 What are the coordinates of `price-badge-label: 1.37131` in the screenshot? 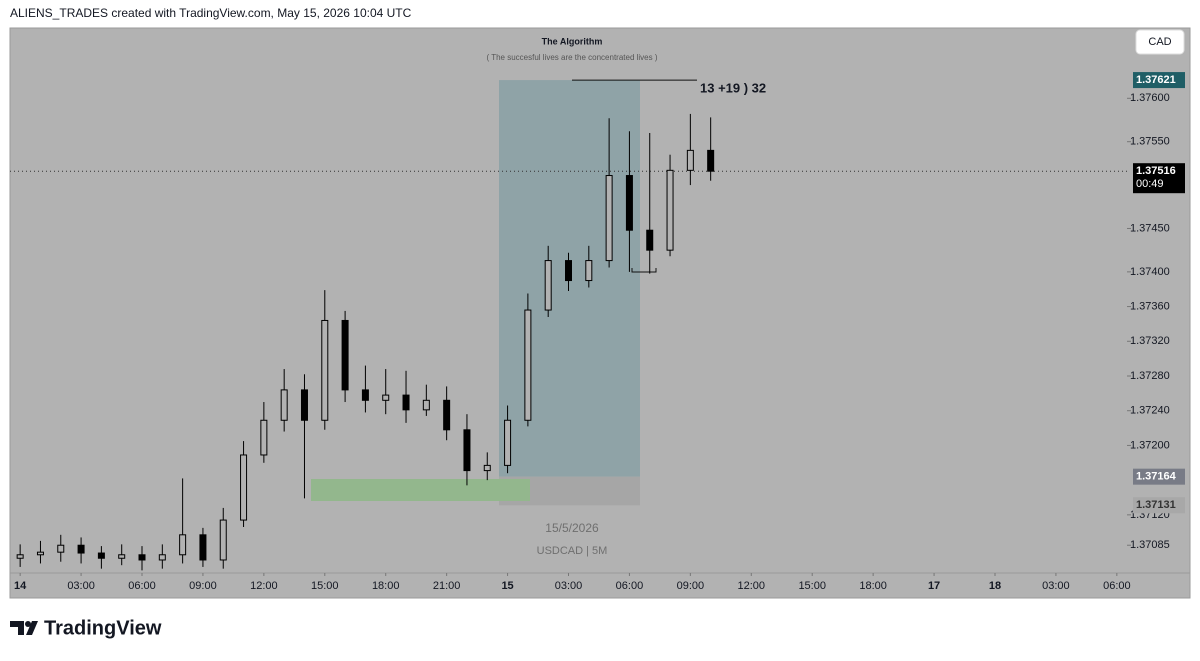 It's located at (1156, 505).